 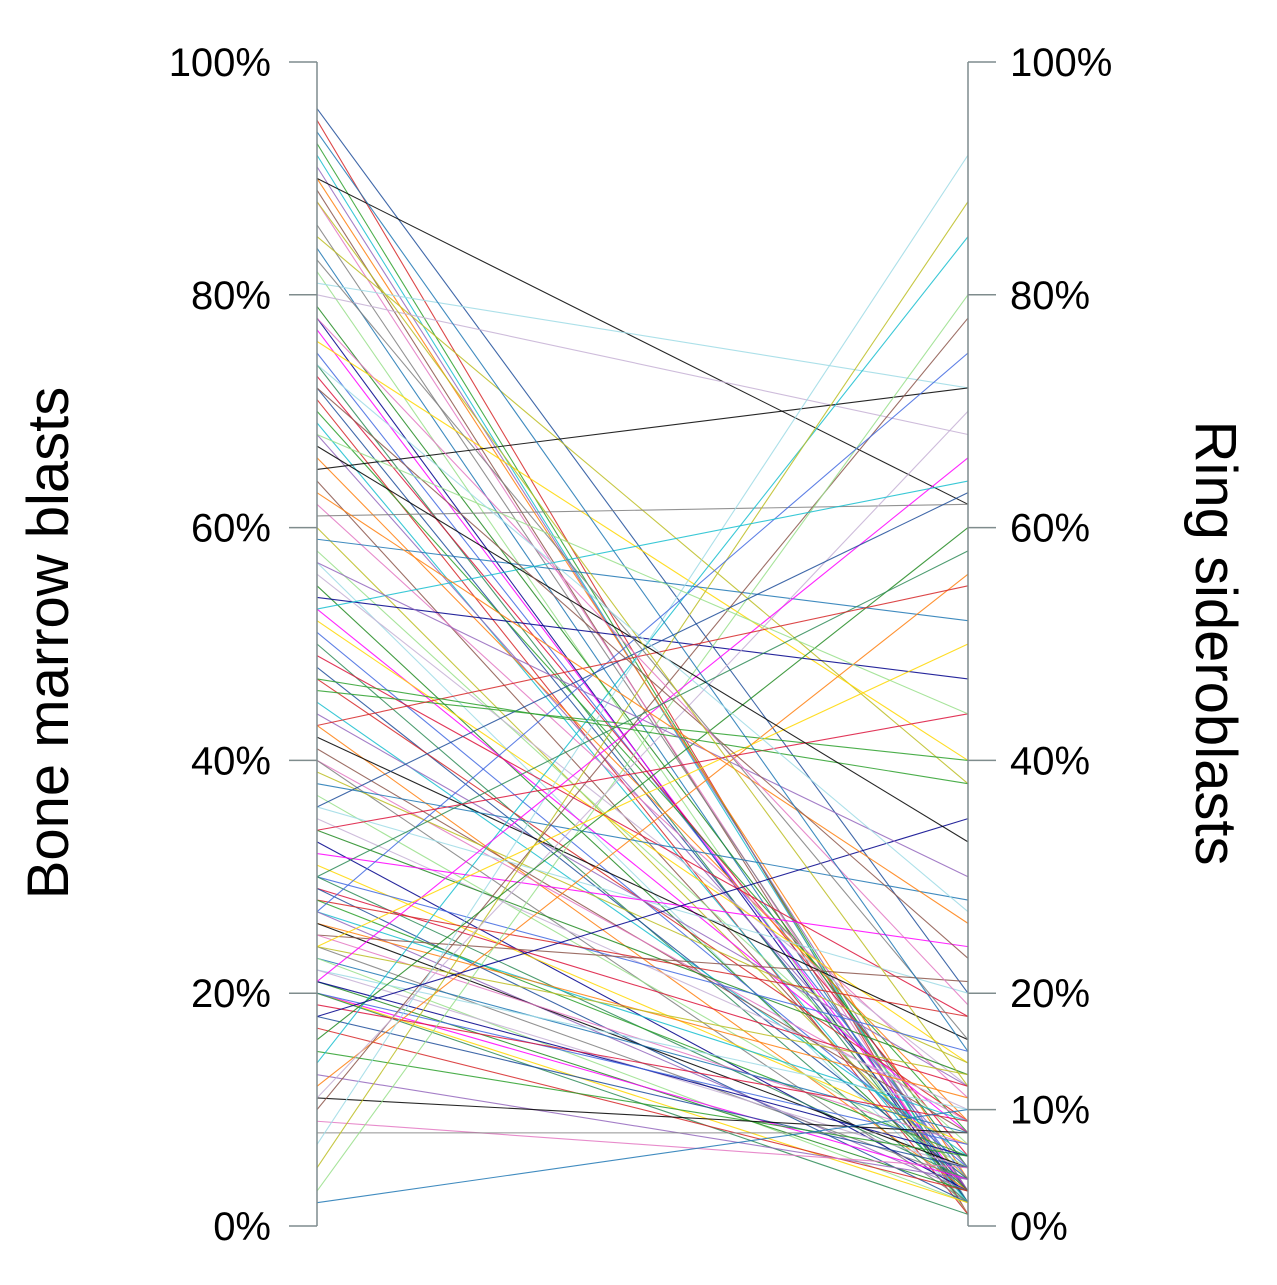 I want to click on right-axis-title: Ring sideroblasts, so click(x=1215, y=643).